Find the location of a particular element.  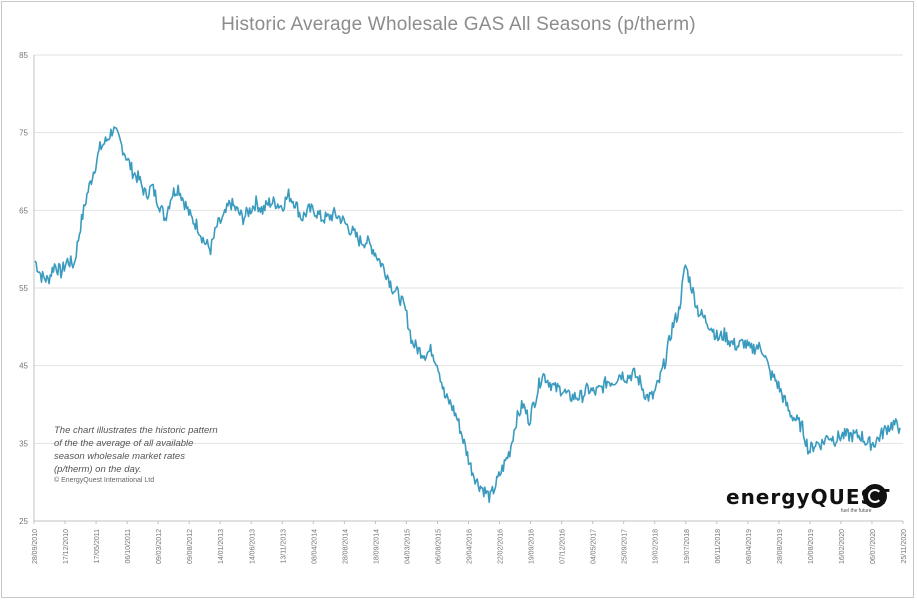

x-tick-label: 08/04/2014 is located at coordinates (314, 546).